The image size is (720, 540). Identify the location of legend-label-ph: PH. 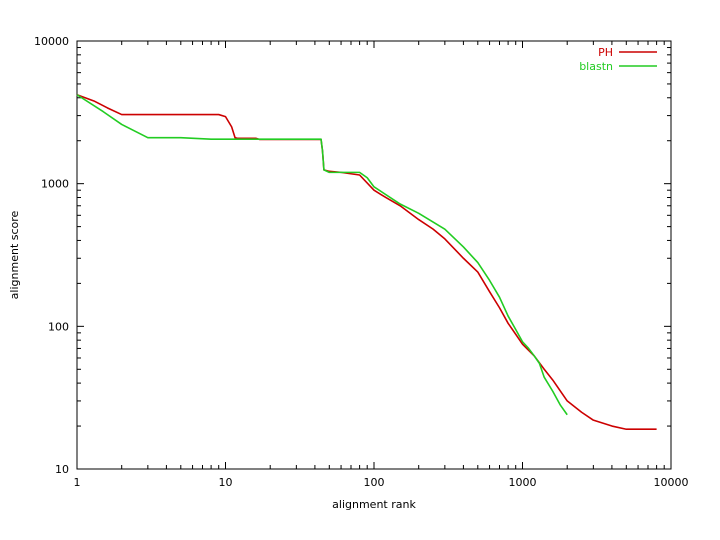
(605, 52).